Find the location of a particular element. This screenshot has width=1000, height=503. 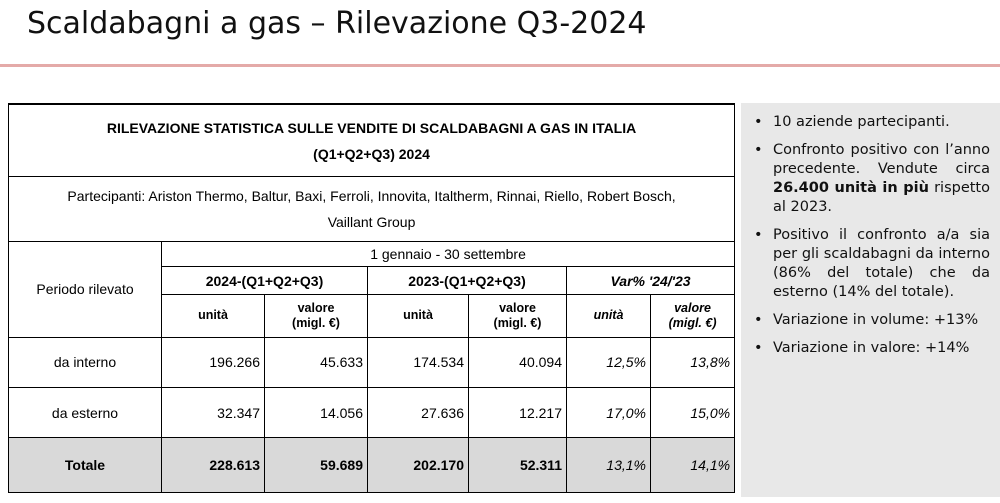

sub-header-value-2024-line2: (migl. €) is located at coordinates (316, 322).